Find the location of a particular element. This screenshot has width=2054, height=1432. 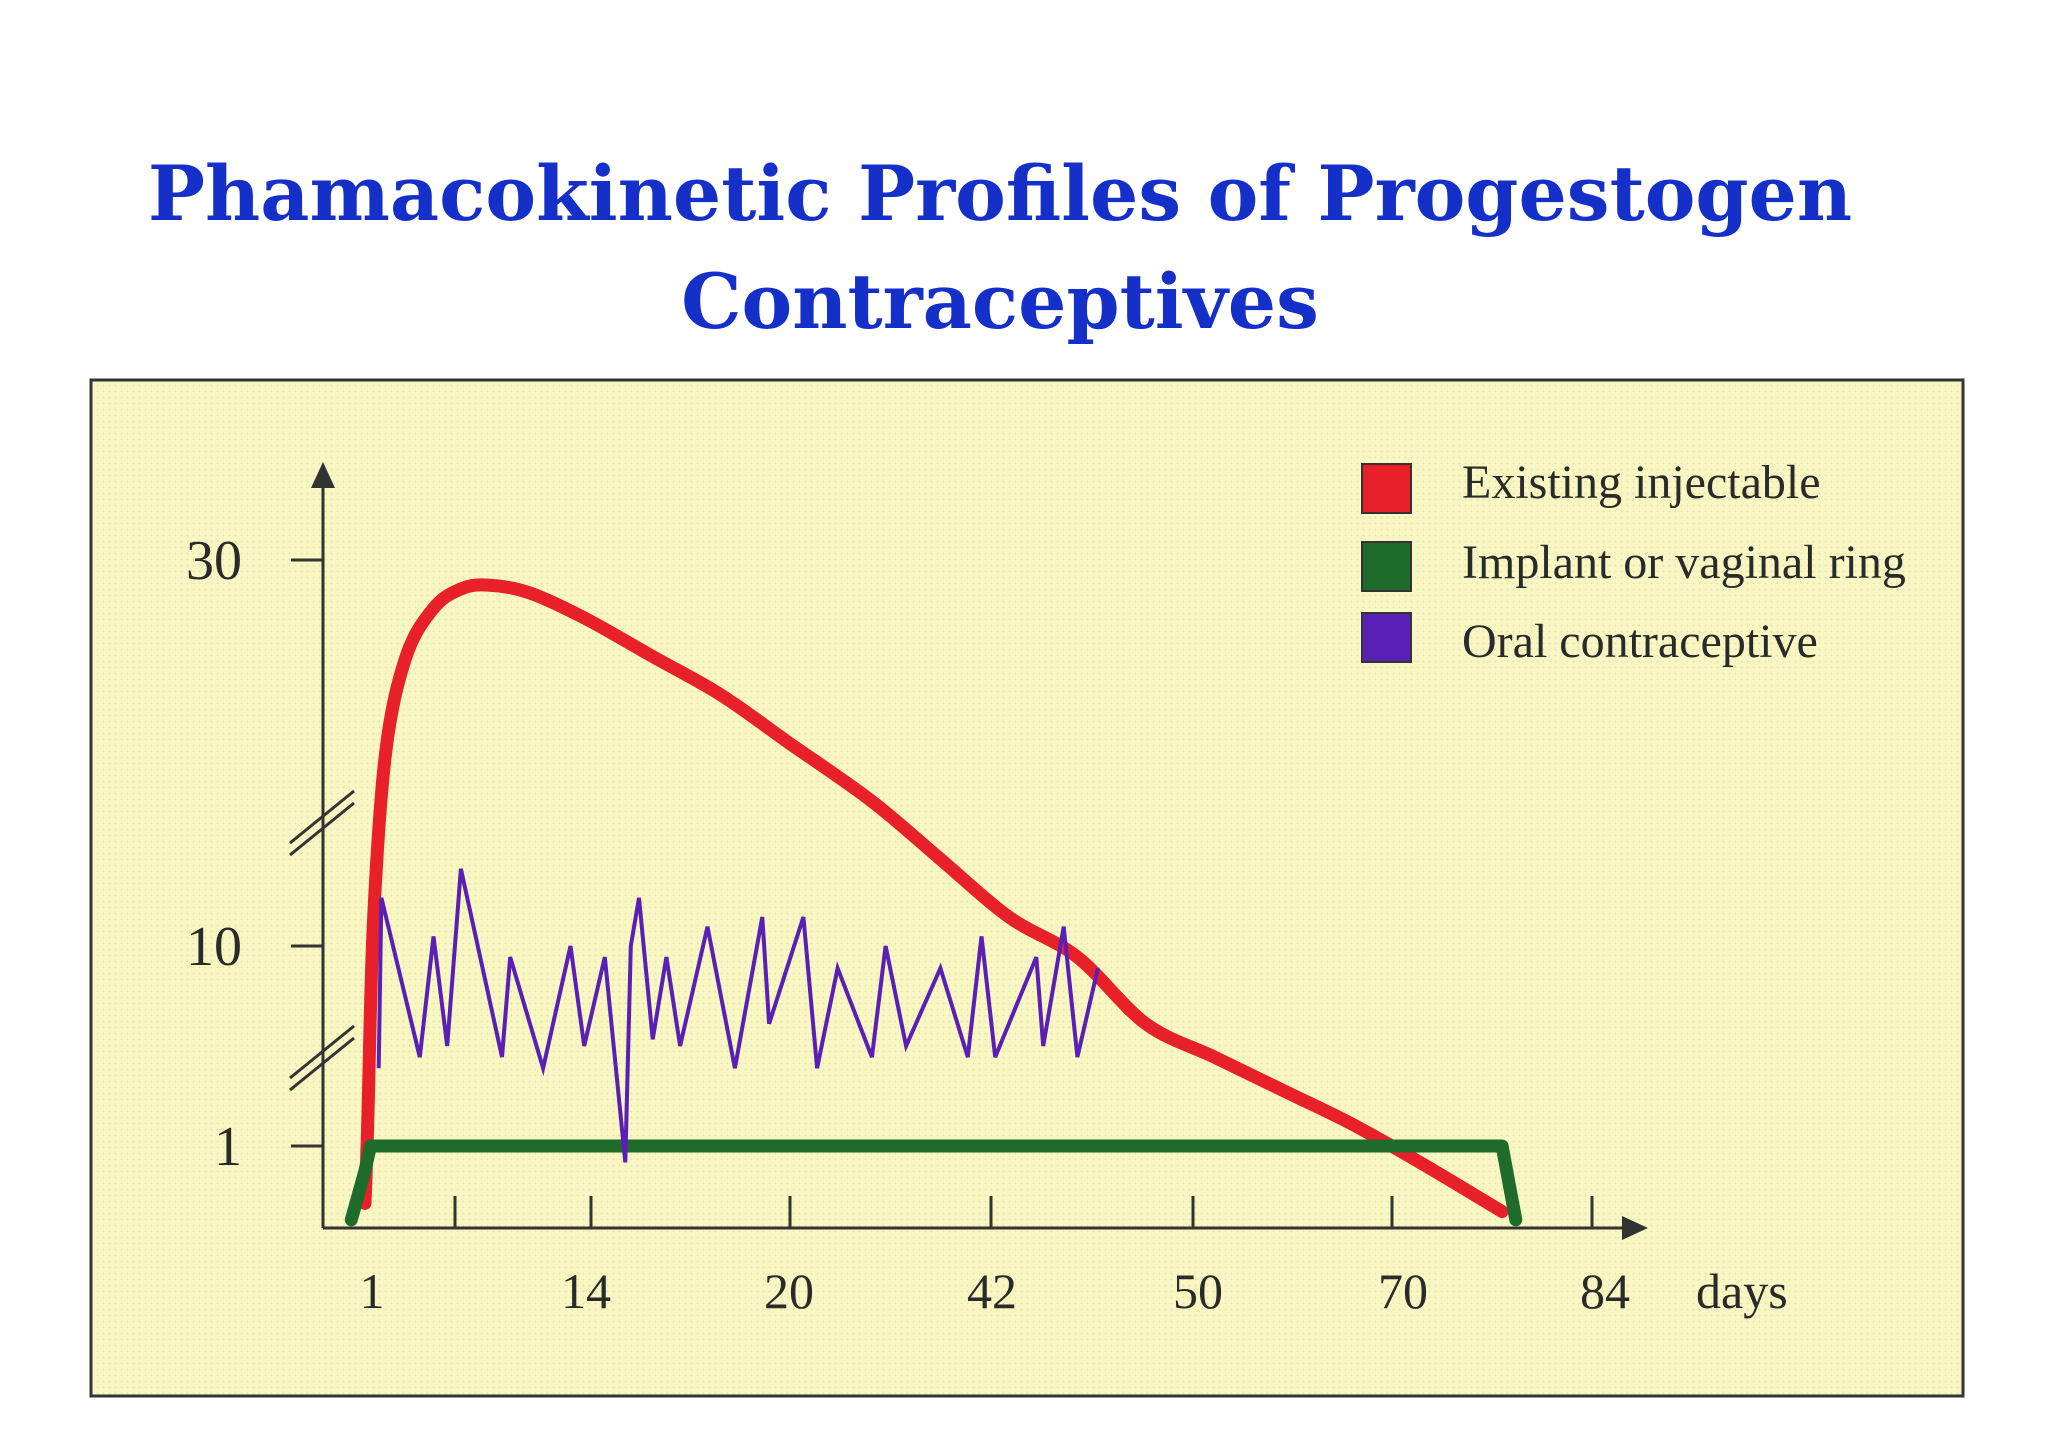

x-tick-label: 70 is located at coordinates (1403, 1291).